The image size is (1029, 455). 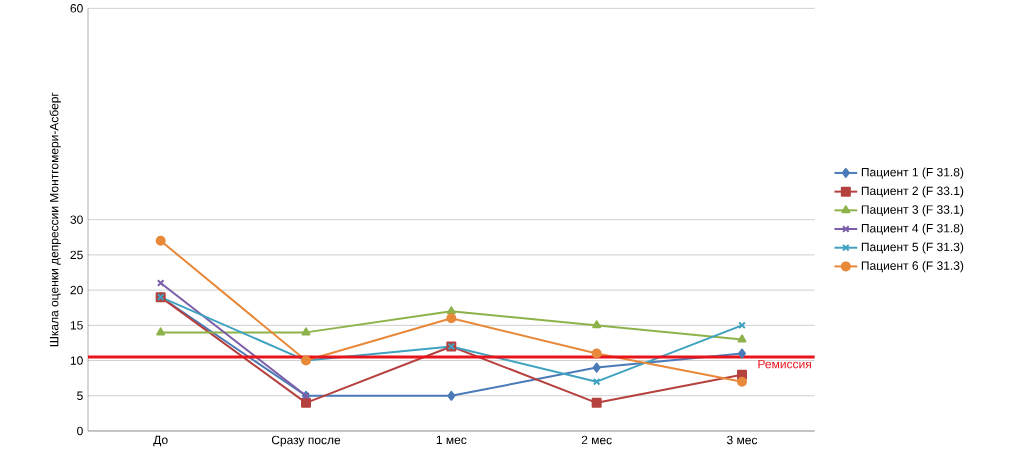 I want to click on legend-label: Пациент 3 (F 33.1), so click(x=912, y=210).